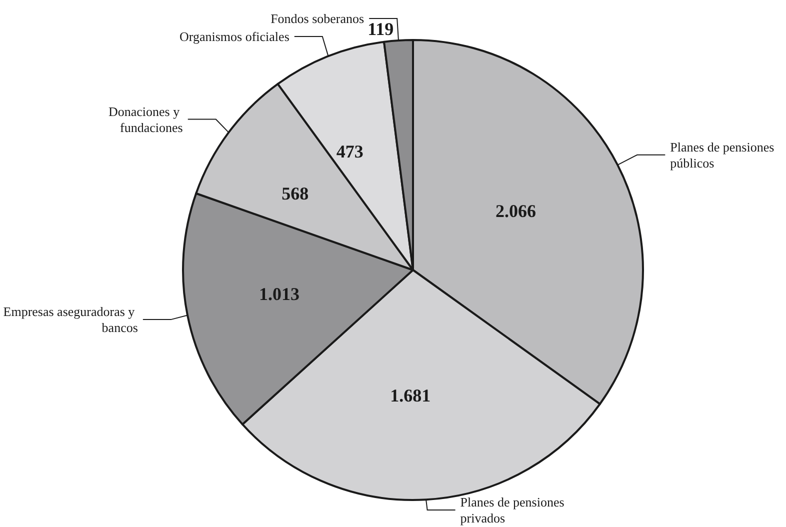  Describe the element at coordinates (235, 36) in the screenshot. I see `slice-label: Organismos oficiales` at that location.